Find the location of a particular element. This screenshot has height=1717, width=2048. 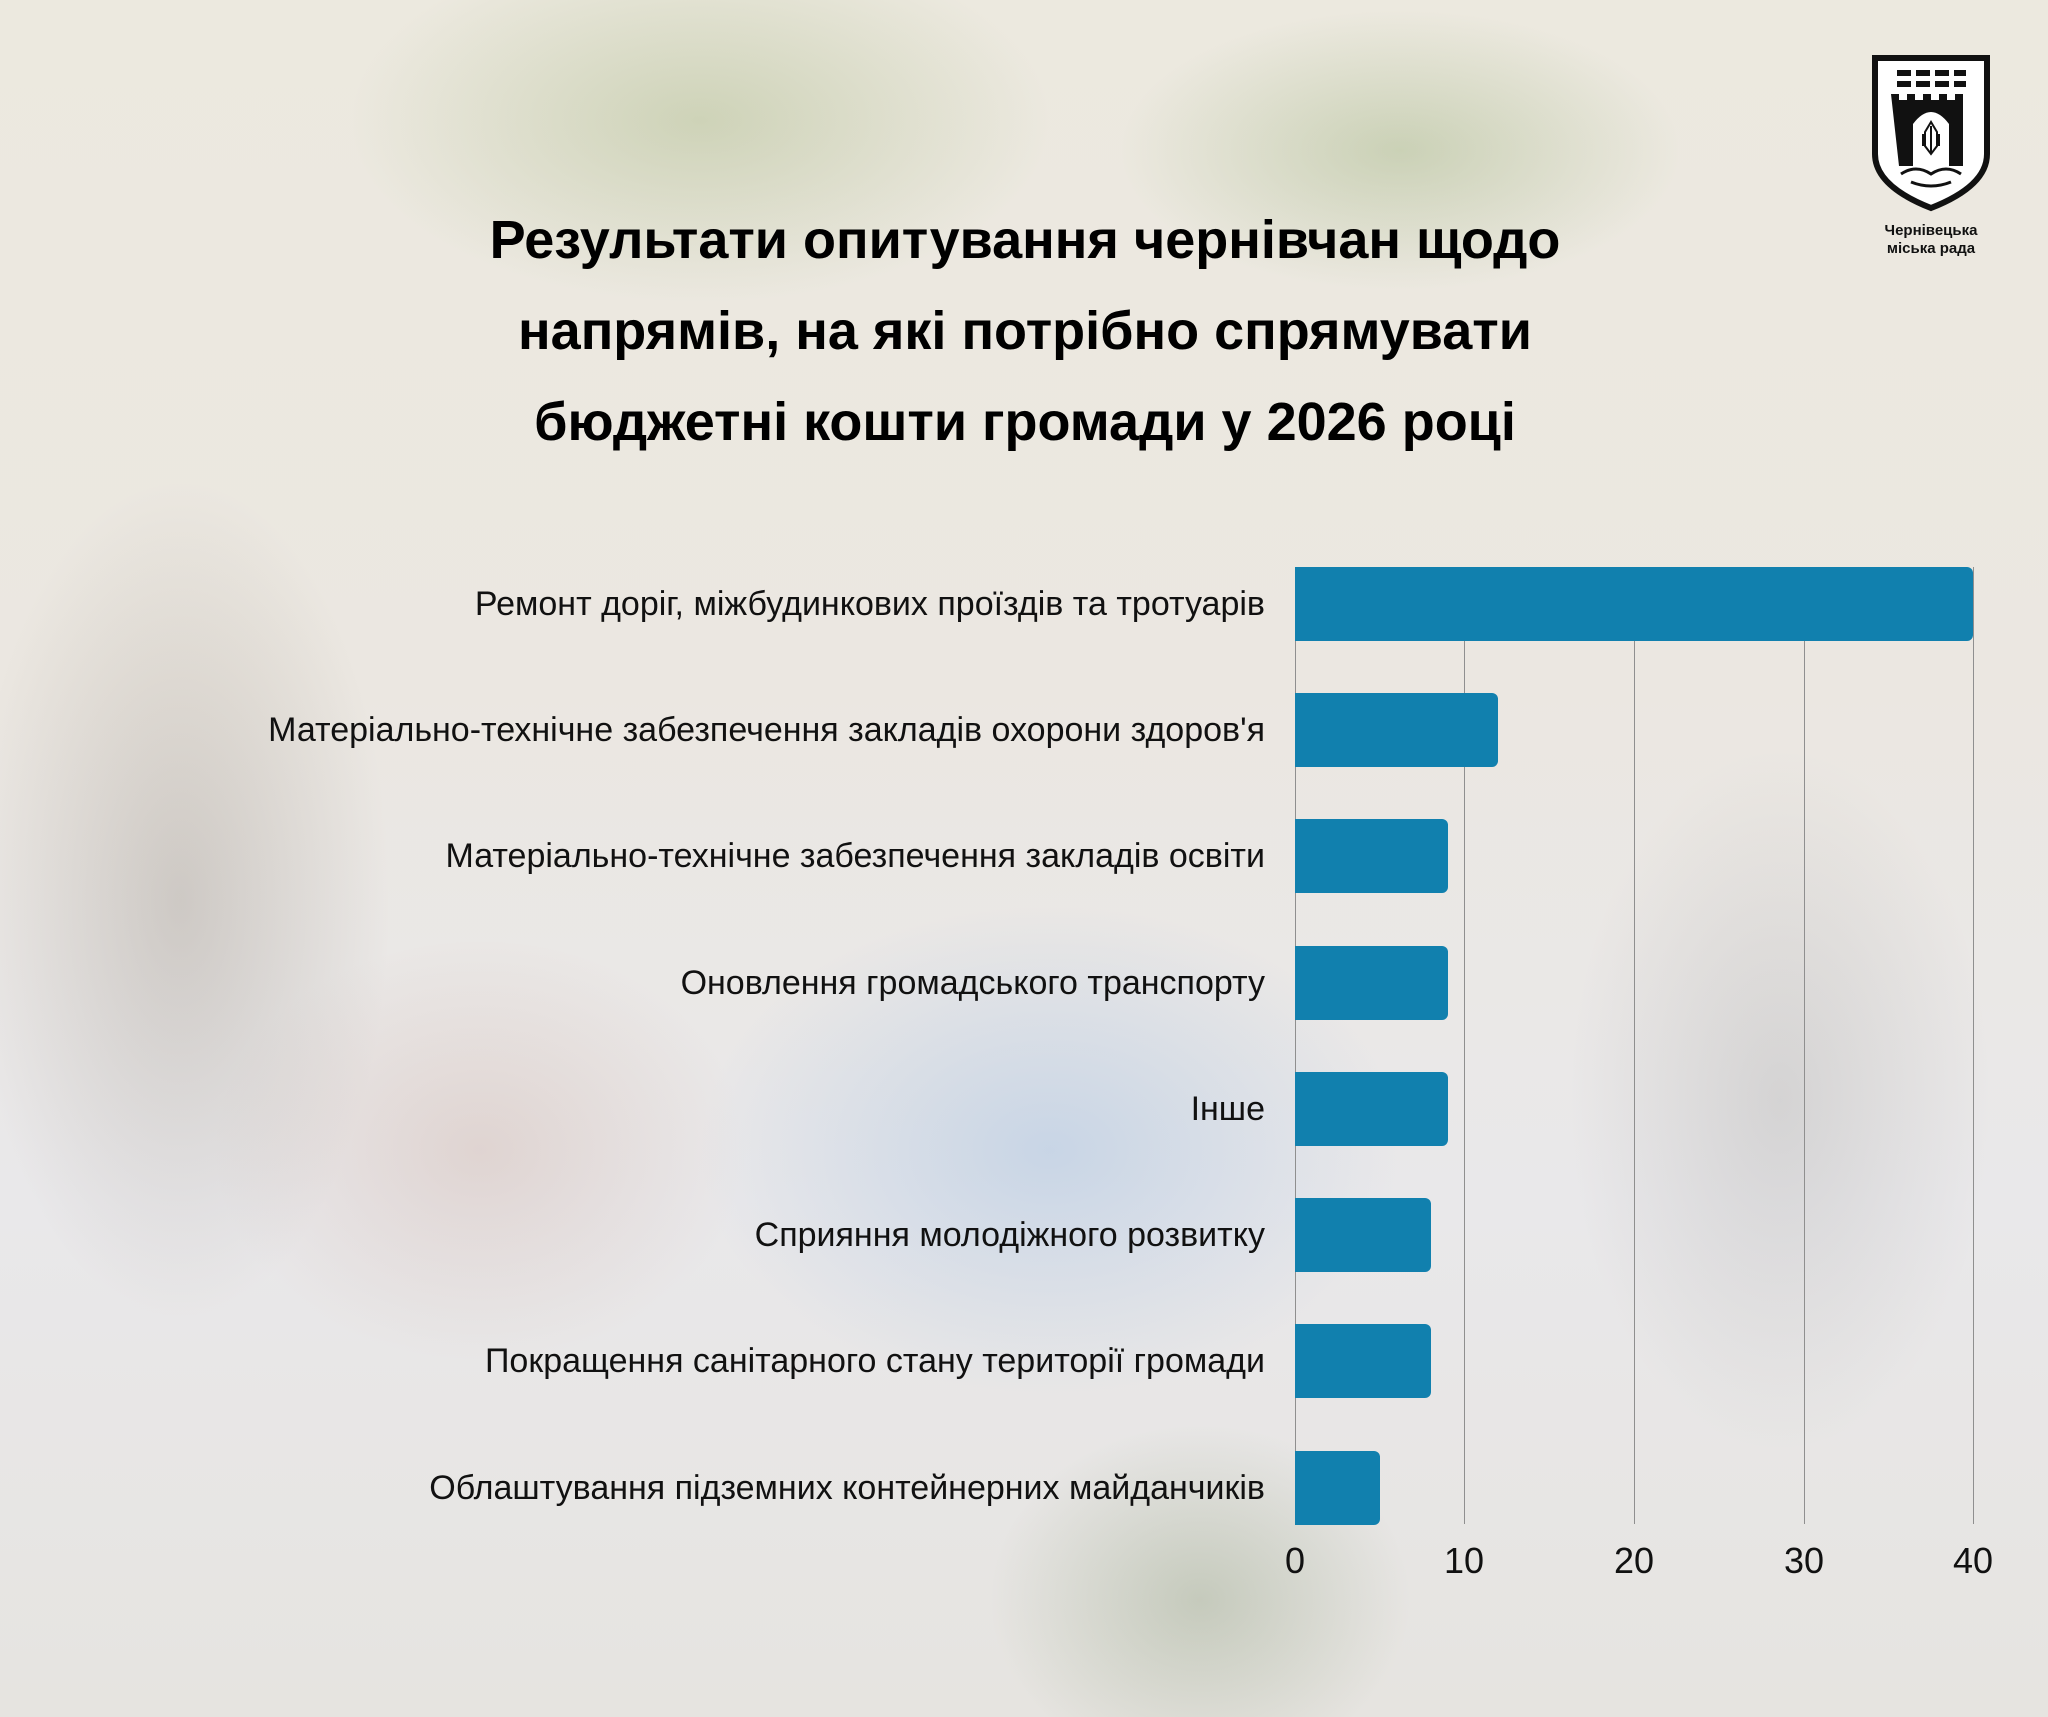

logo-text-line-1: Чернівецька is located at coordinates (1931, 230).